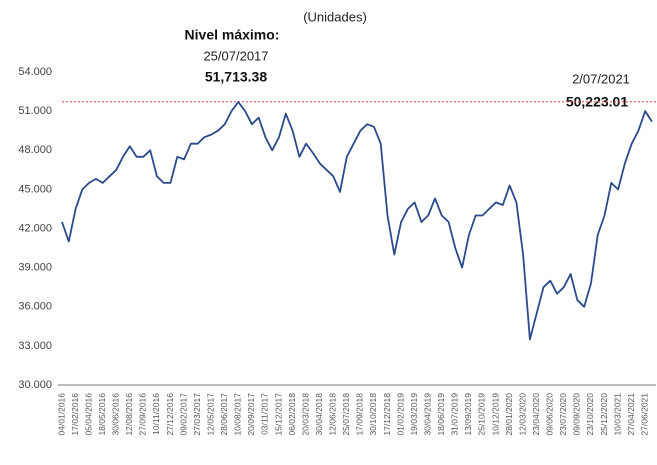 This screenshot has width=657, height=465. I want to click on x-tick-label: 30/10/2018, so click(373, 414).